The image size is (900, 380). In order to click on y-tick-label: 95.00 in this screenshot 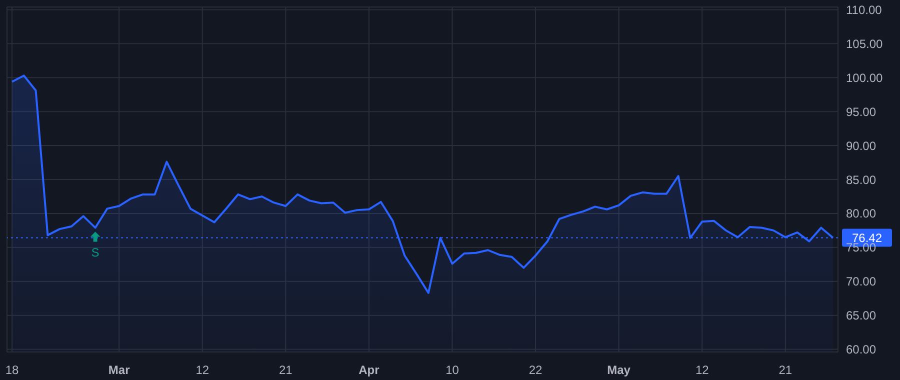, I will do `click(861, 111)`.